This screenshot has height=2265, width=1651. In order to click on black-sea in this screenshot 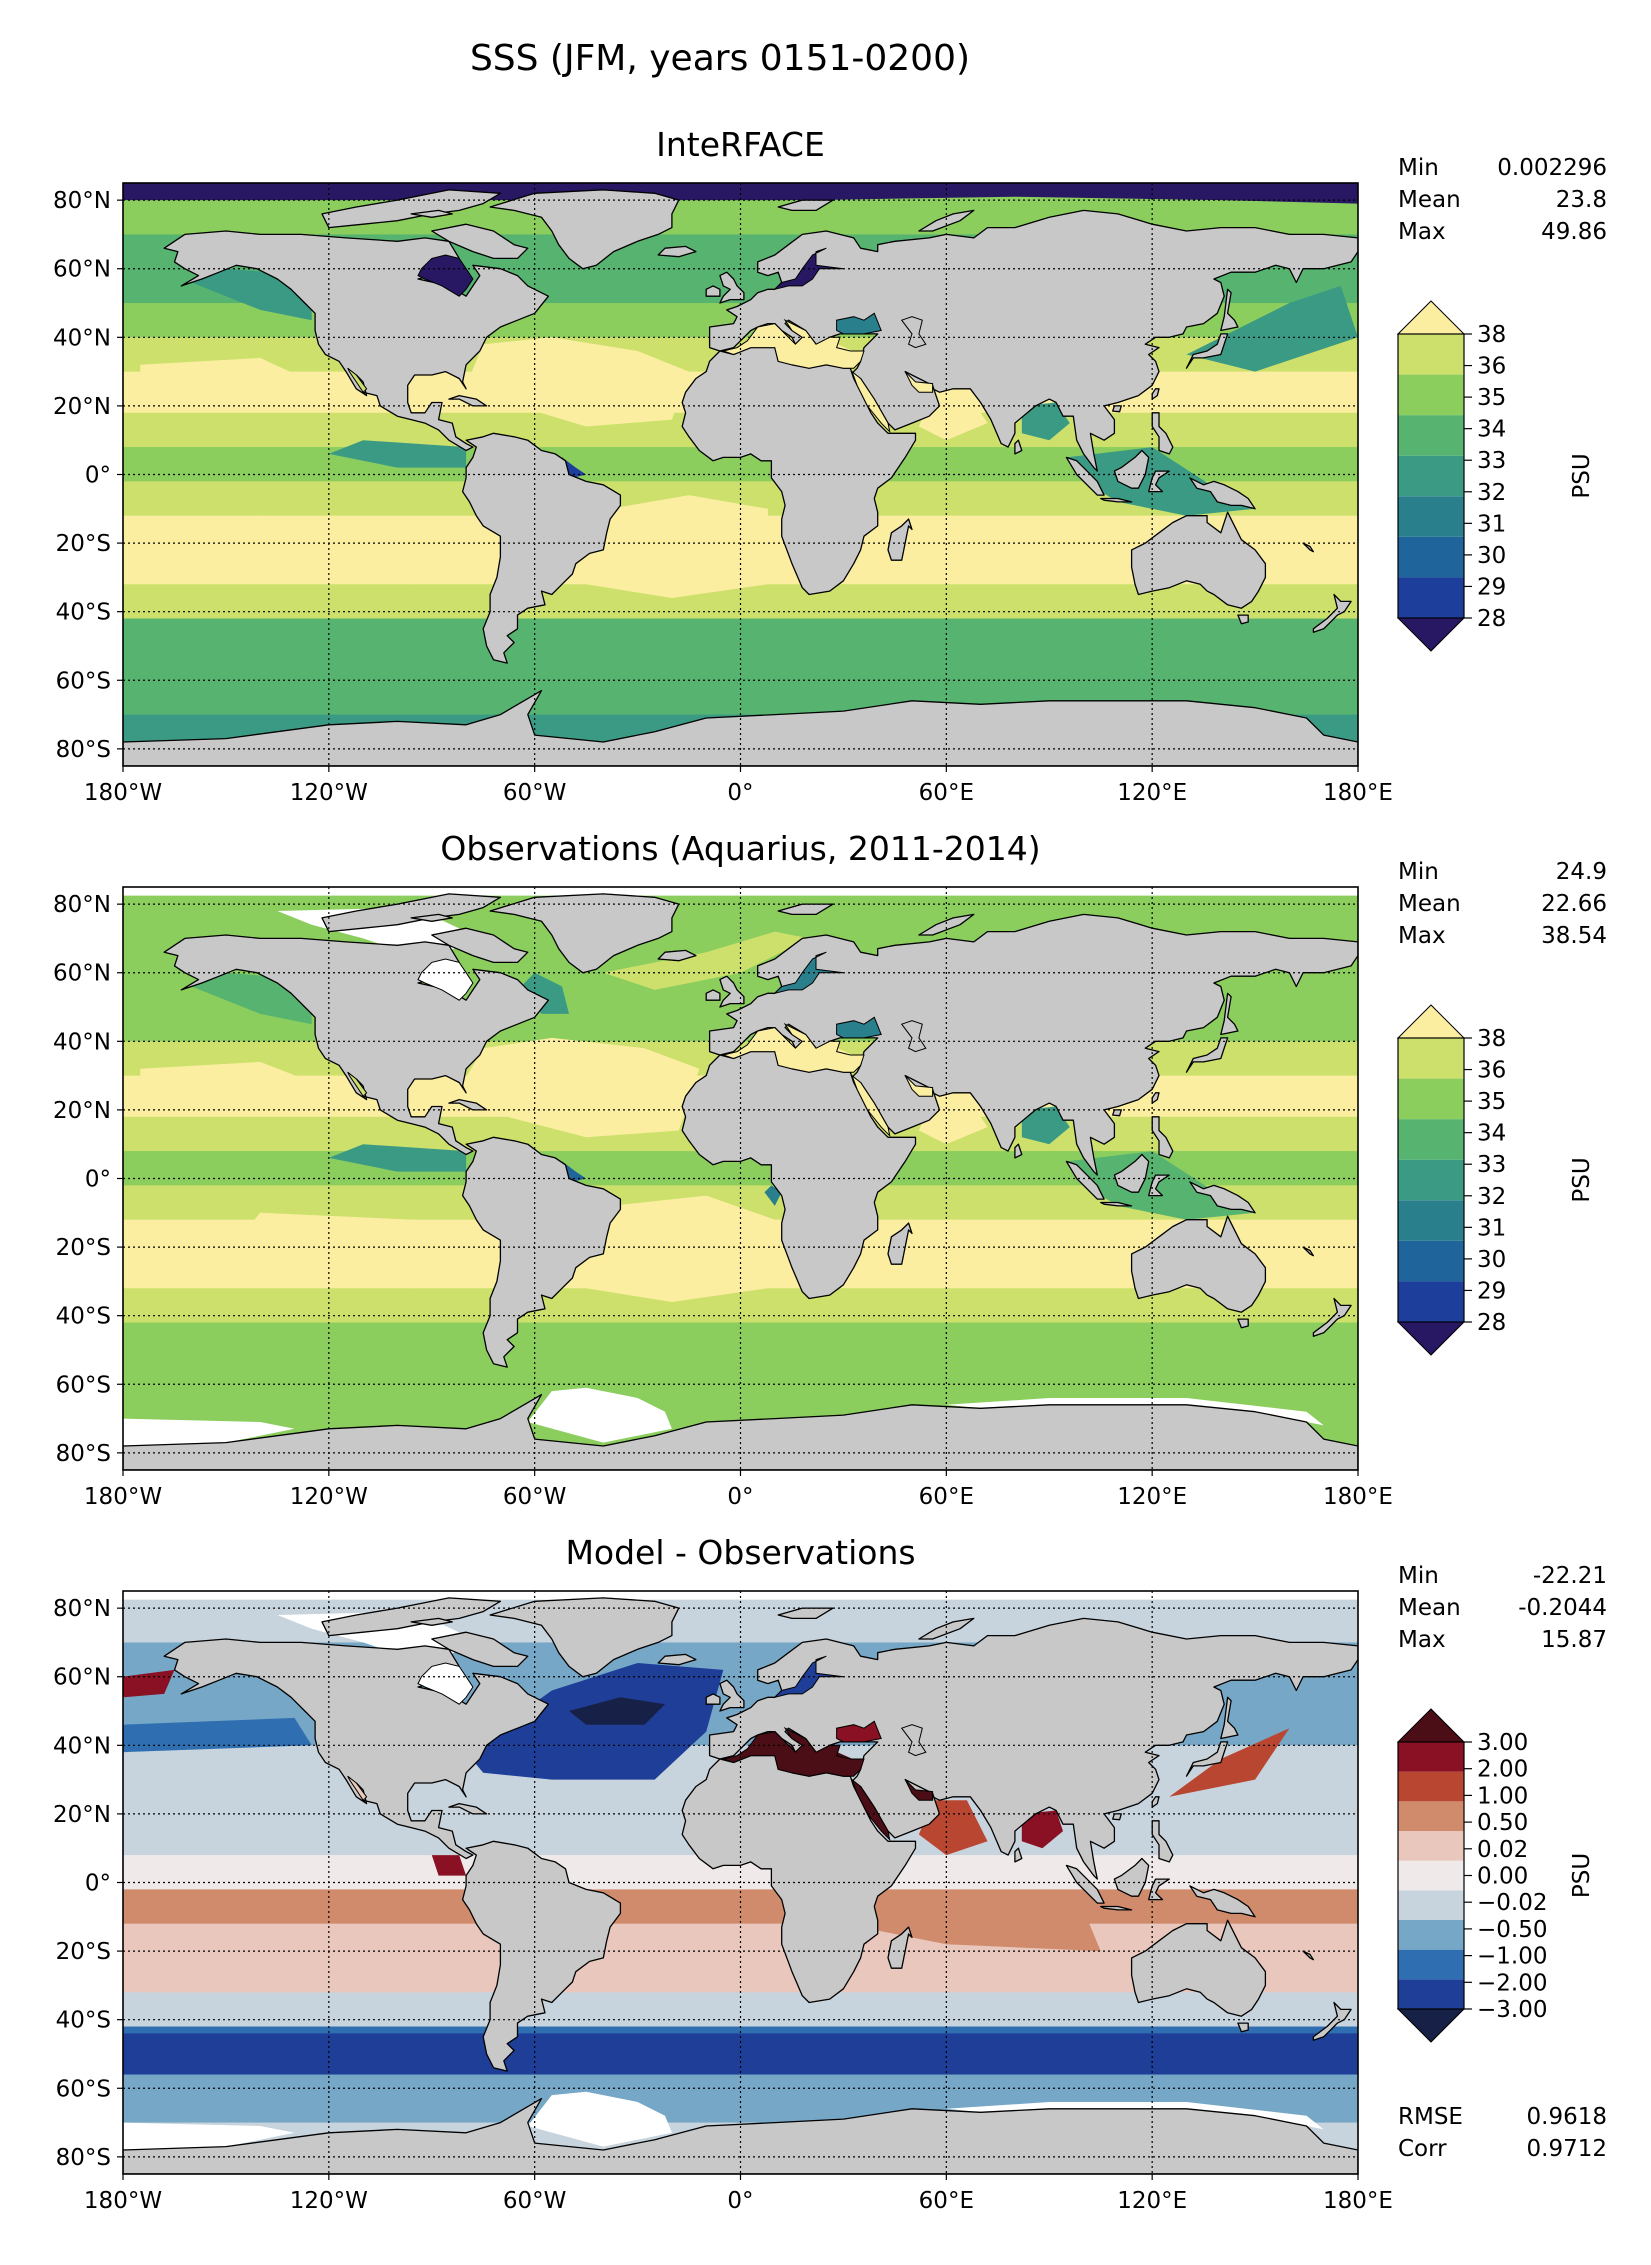, I will do `click(859, 1731)`.